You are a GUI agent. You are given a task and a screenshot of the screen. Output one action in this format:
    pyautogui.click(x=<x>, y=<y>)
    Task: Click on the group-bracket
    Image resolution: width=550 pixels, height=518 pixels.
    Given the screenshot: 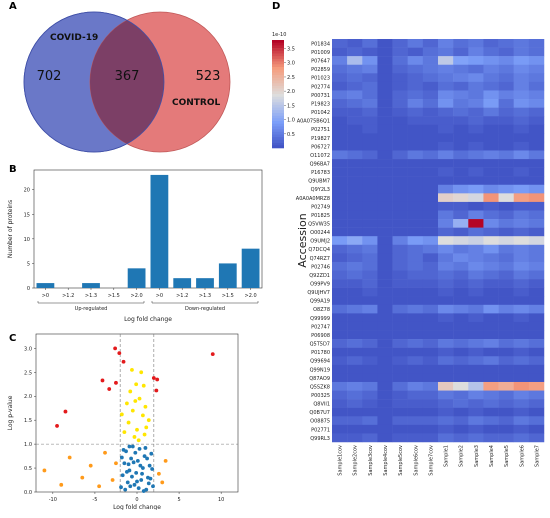 What is the action you would take?
    pyautogui.click(x=91, y=302)
    